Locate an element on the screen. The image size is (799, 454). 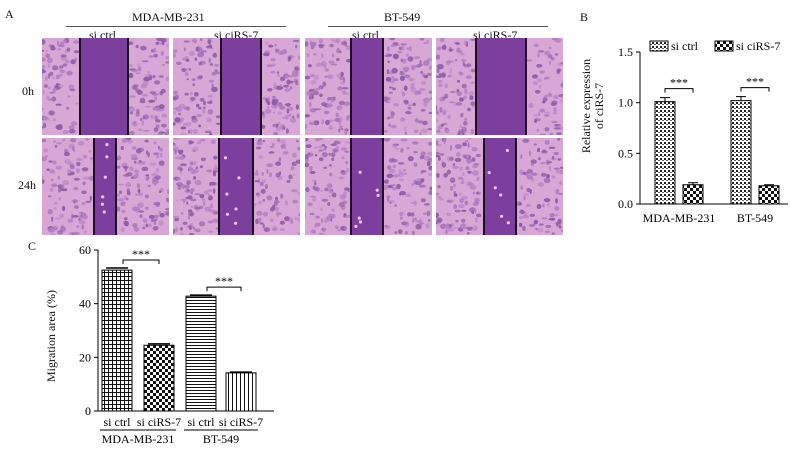
y-tick-label: 40 is located at coordinates (85, 304).